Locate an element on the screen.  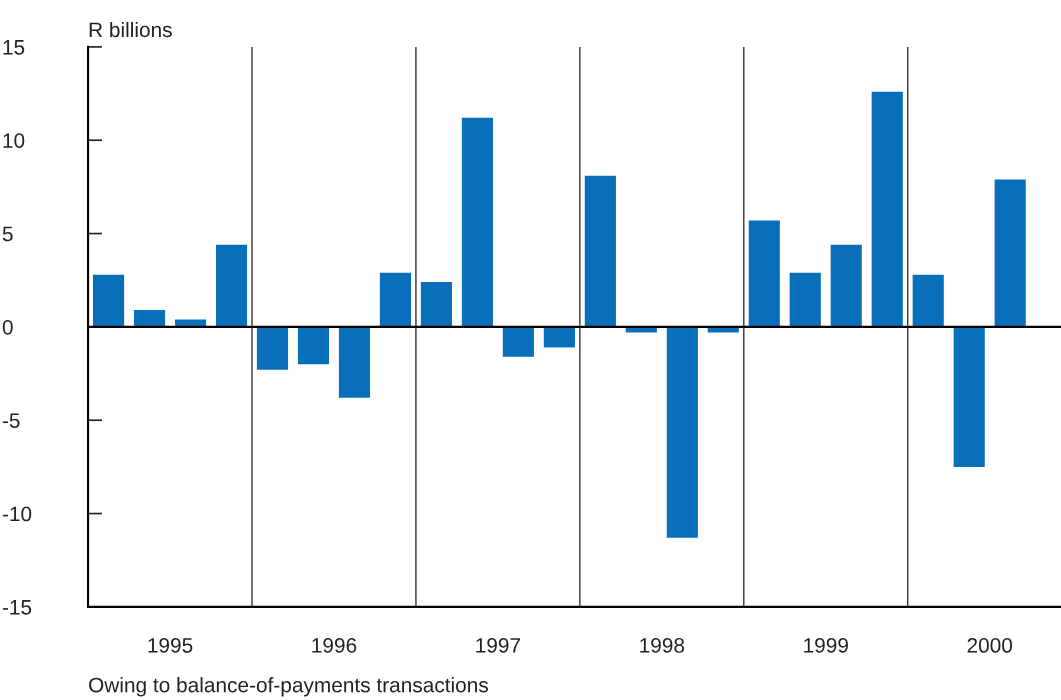
x-tick-label: 1995 is located at coordinates (170, 645).